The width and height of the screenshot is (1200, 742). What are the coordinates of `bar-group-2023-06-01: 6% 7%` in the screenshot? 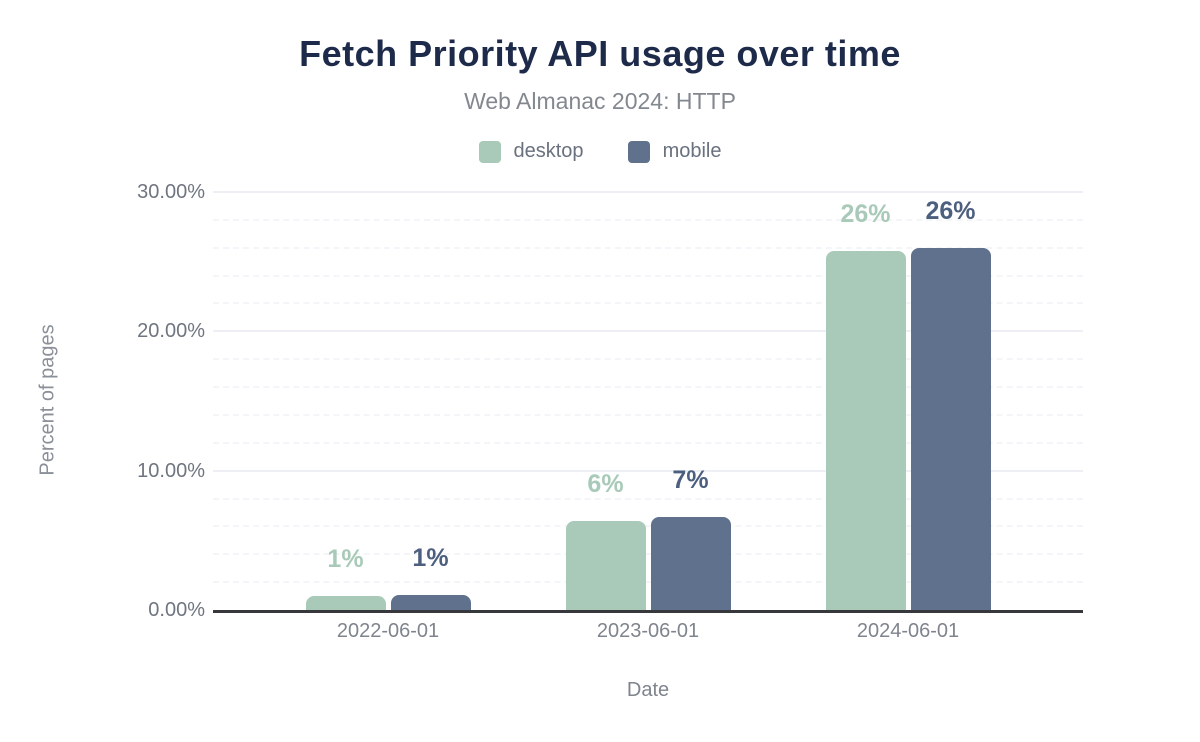 It's located at (648, 401).